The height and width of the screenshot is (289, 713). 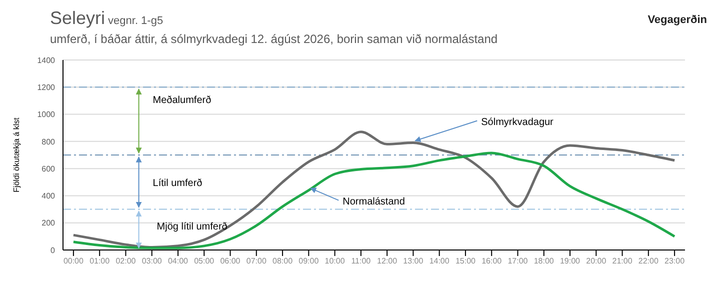 What do you see at coordinates (387, 261) in the screenshot?
I see `x-tick-label: 12:00` at bounding box center [387, 261].